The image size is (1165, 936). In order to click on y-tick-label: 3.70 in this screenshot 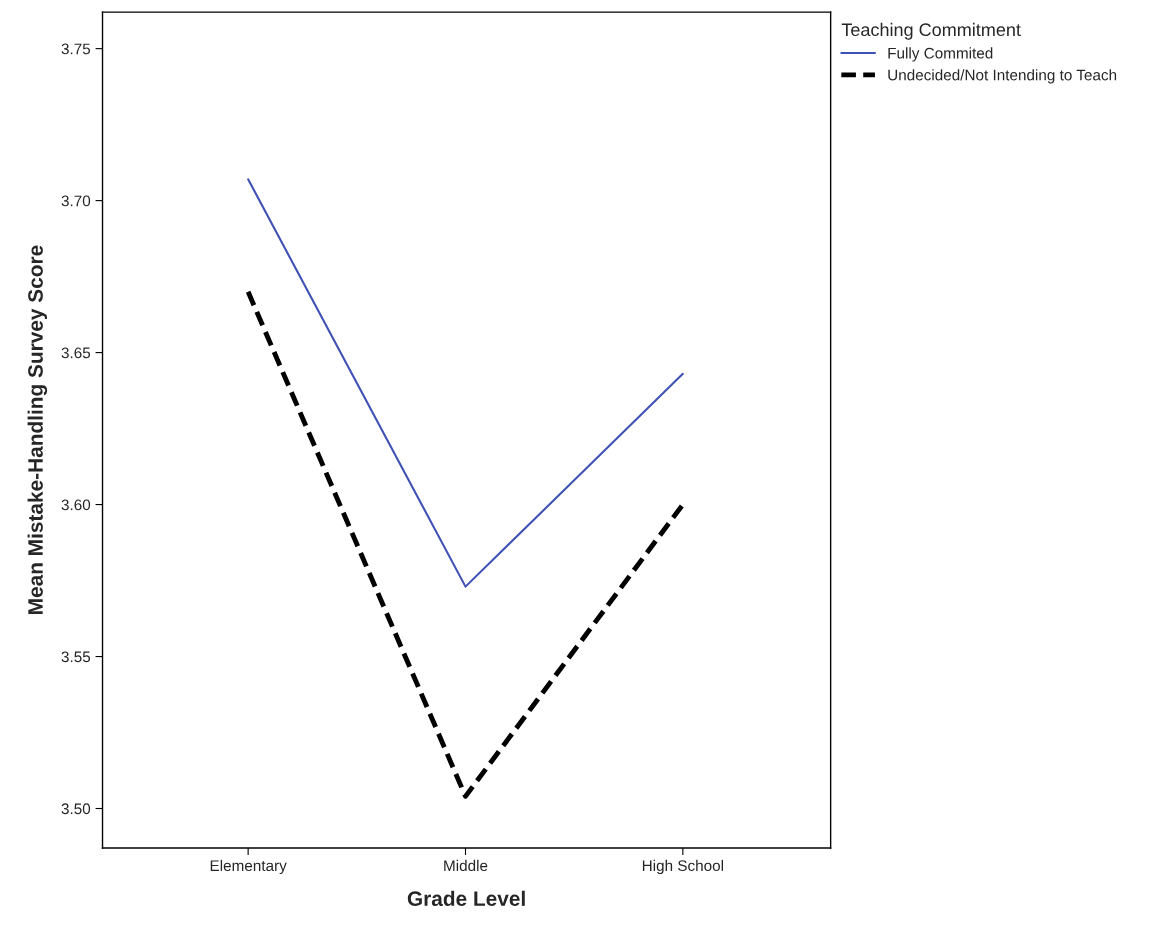, I will do `click(76, 201)`.